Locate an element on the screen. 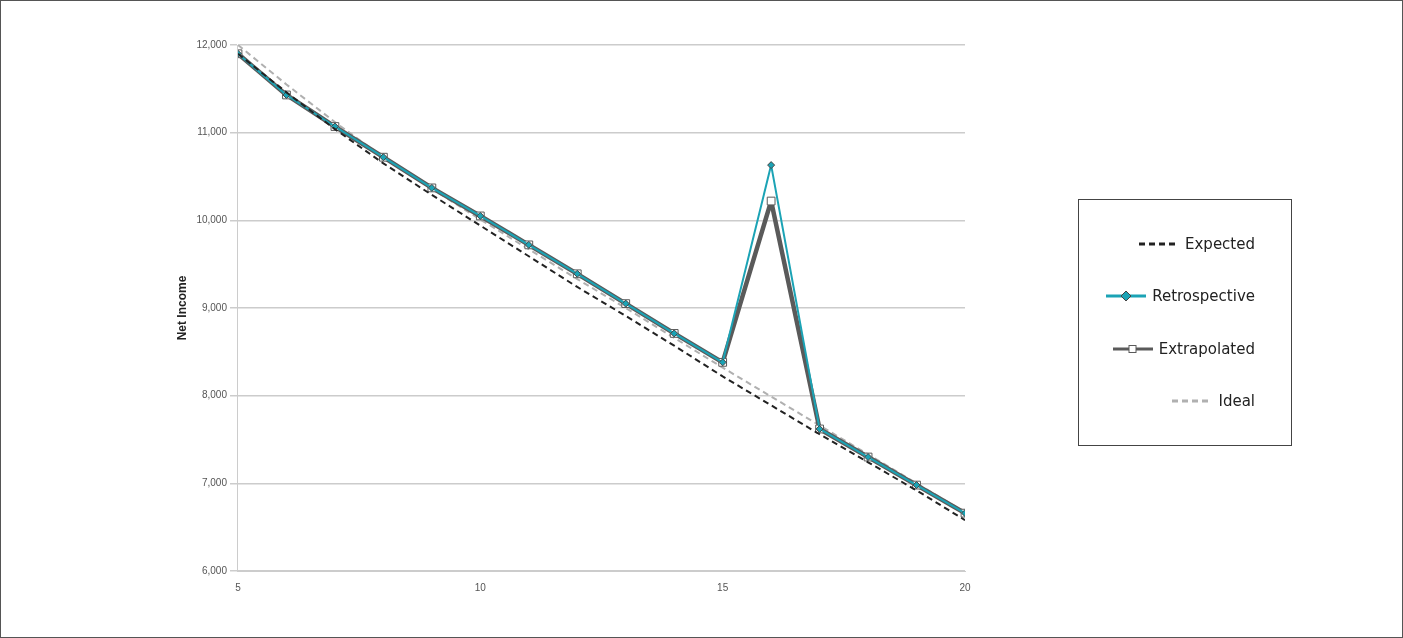 The width and height of the screenshot is (1403, 638). legend-label: Retrospective is located at coordinates (1203, 296).